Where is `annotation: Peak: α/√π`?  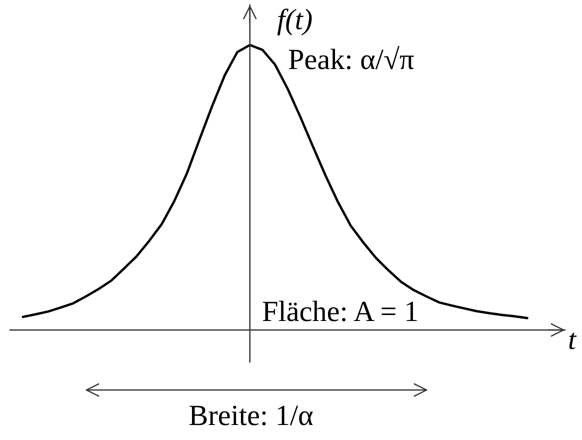 annotation: Peak: α/√π is located at coordinates (351, 58).